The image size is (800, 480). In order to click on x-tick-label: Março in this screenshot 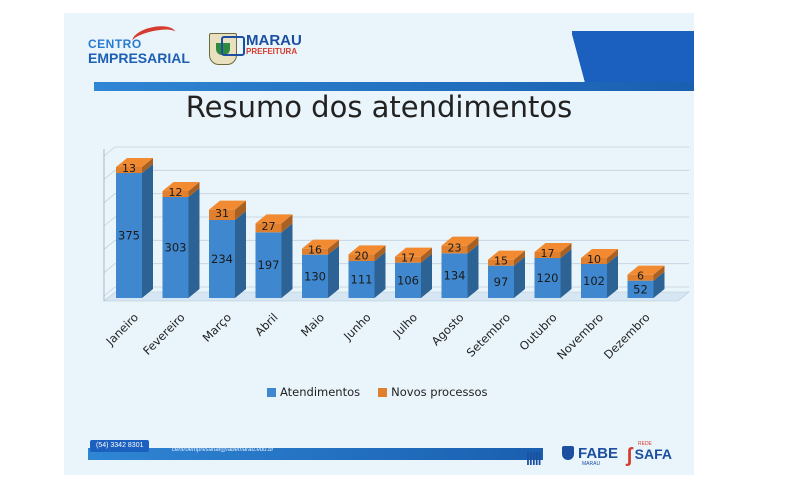, I will do `click(217, 327)`.